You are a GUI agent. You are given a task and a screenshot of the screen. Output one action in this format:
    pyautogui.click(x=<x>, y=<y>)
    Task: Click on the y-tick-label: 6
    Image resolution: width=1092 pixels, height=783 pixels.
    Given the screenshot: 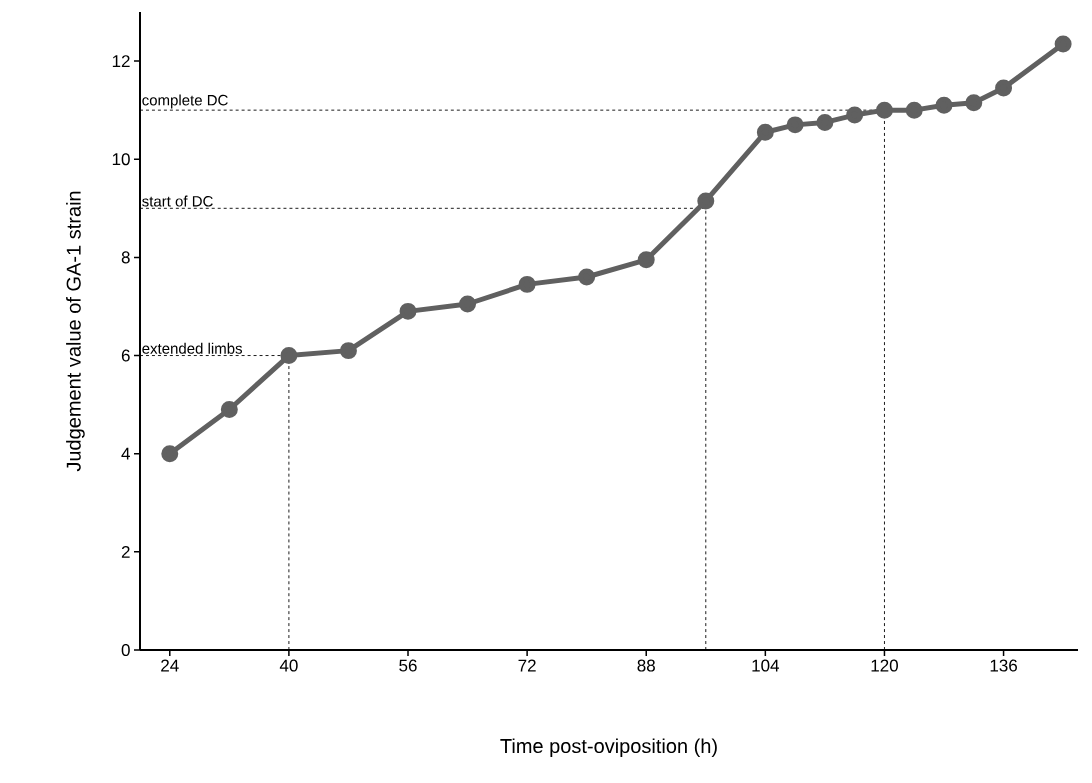 What is the action you would take?
    pyautogui.click(x=125, y=355)
    